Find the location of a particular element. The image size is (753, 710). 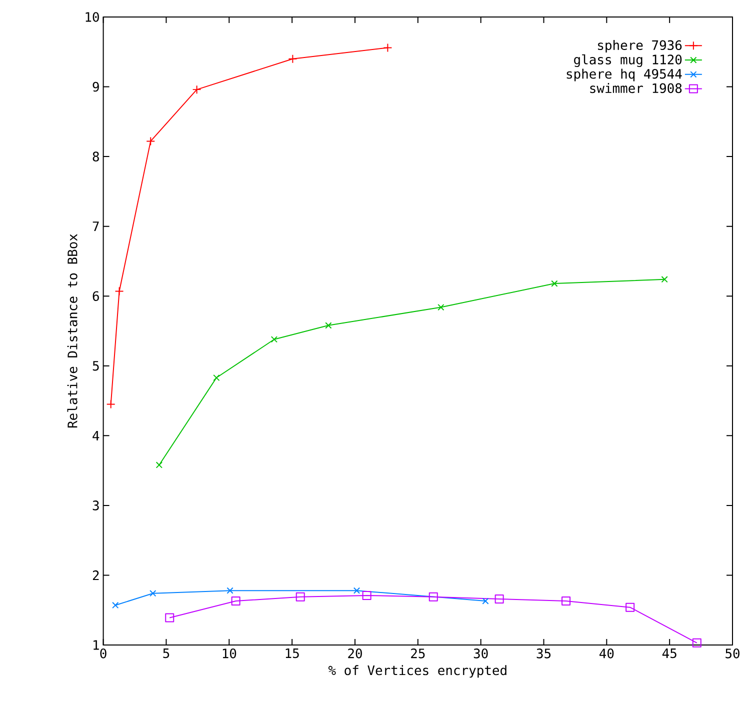

x-axis-title: % of Vertices encrypted is located at coordinates (417, 671).